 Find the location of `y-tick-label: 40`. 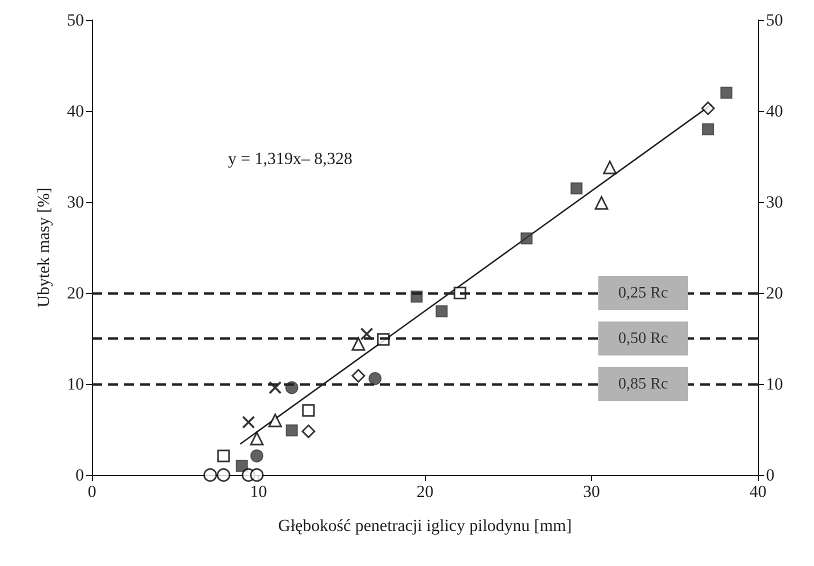

y-tick-label: 40 is located at coordinates (75, 111).